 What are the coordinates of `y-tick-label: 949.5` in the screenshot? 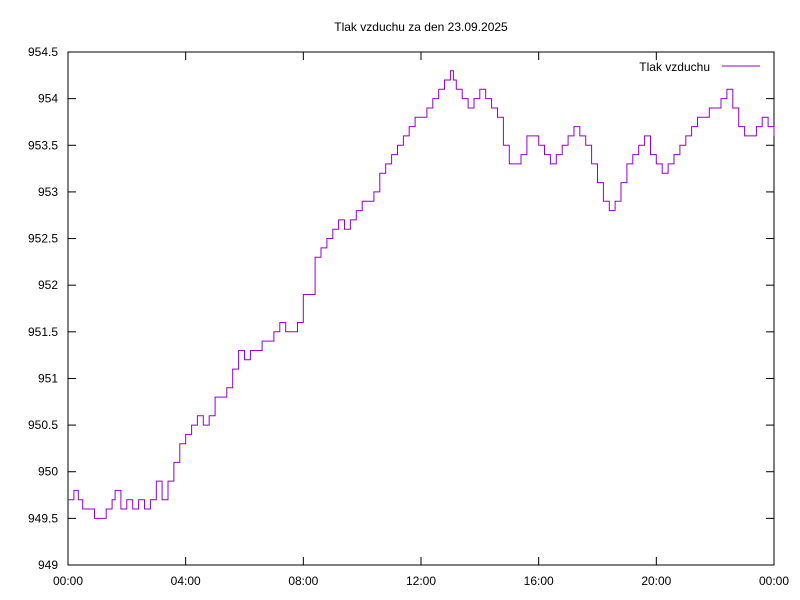 It's located at (43, 518).